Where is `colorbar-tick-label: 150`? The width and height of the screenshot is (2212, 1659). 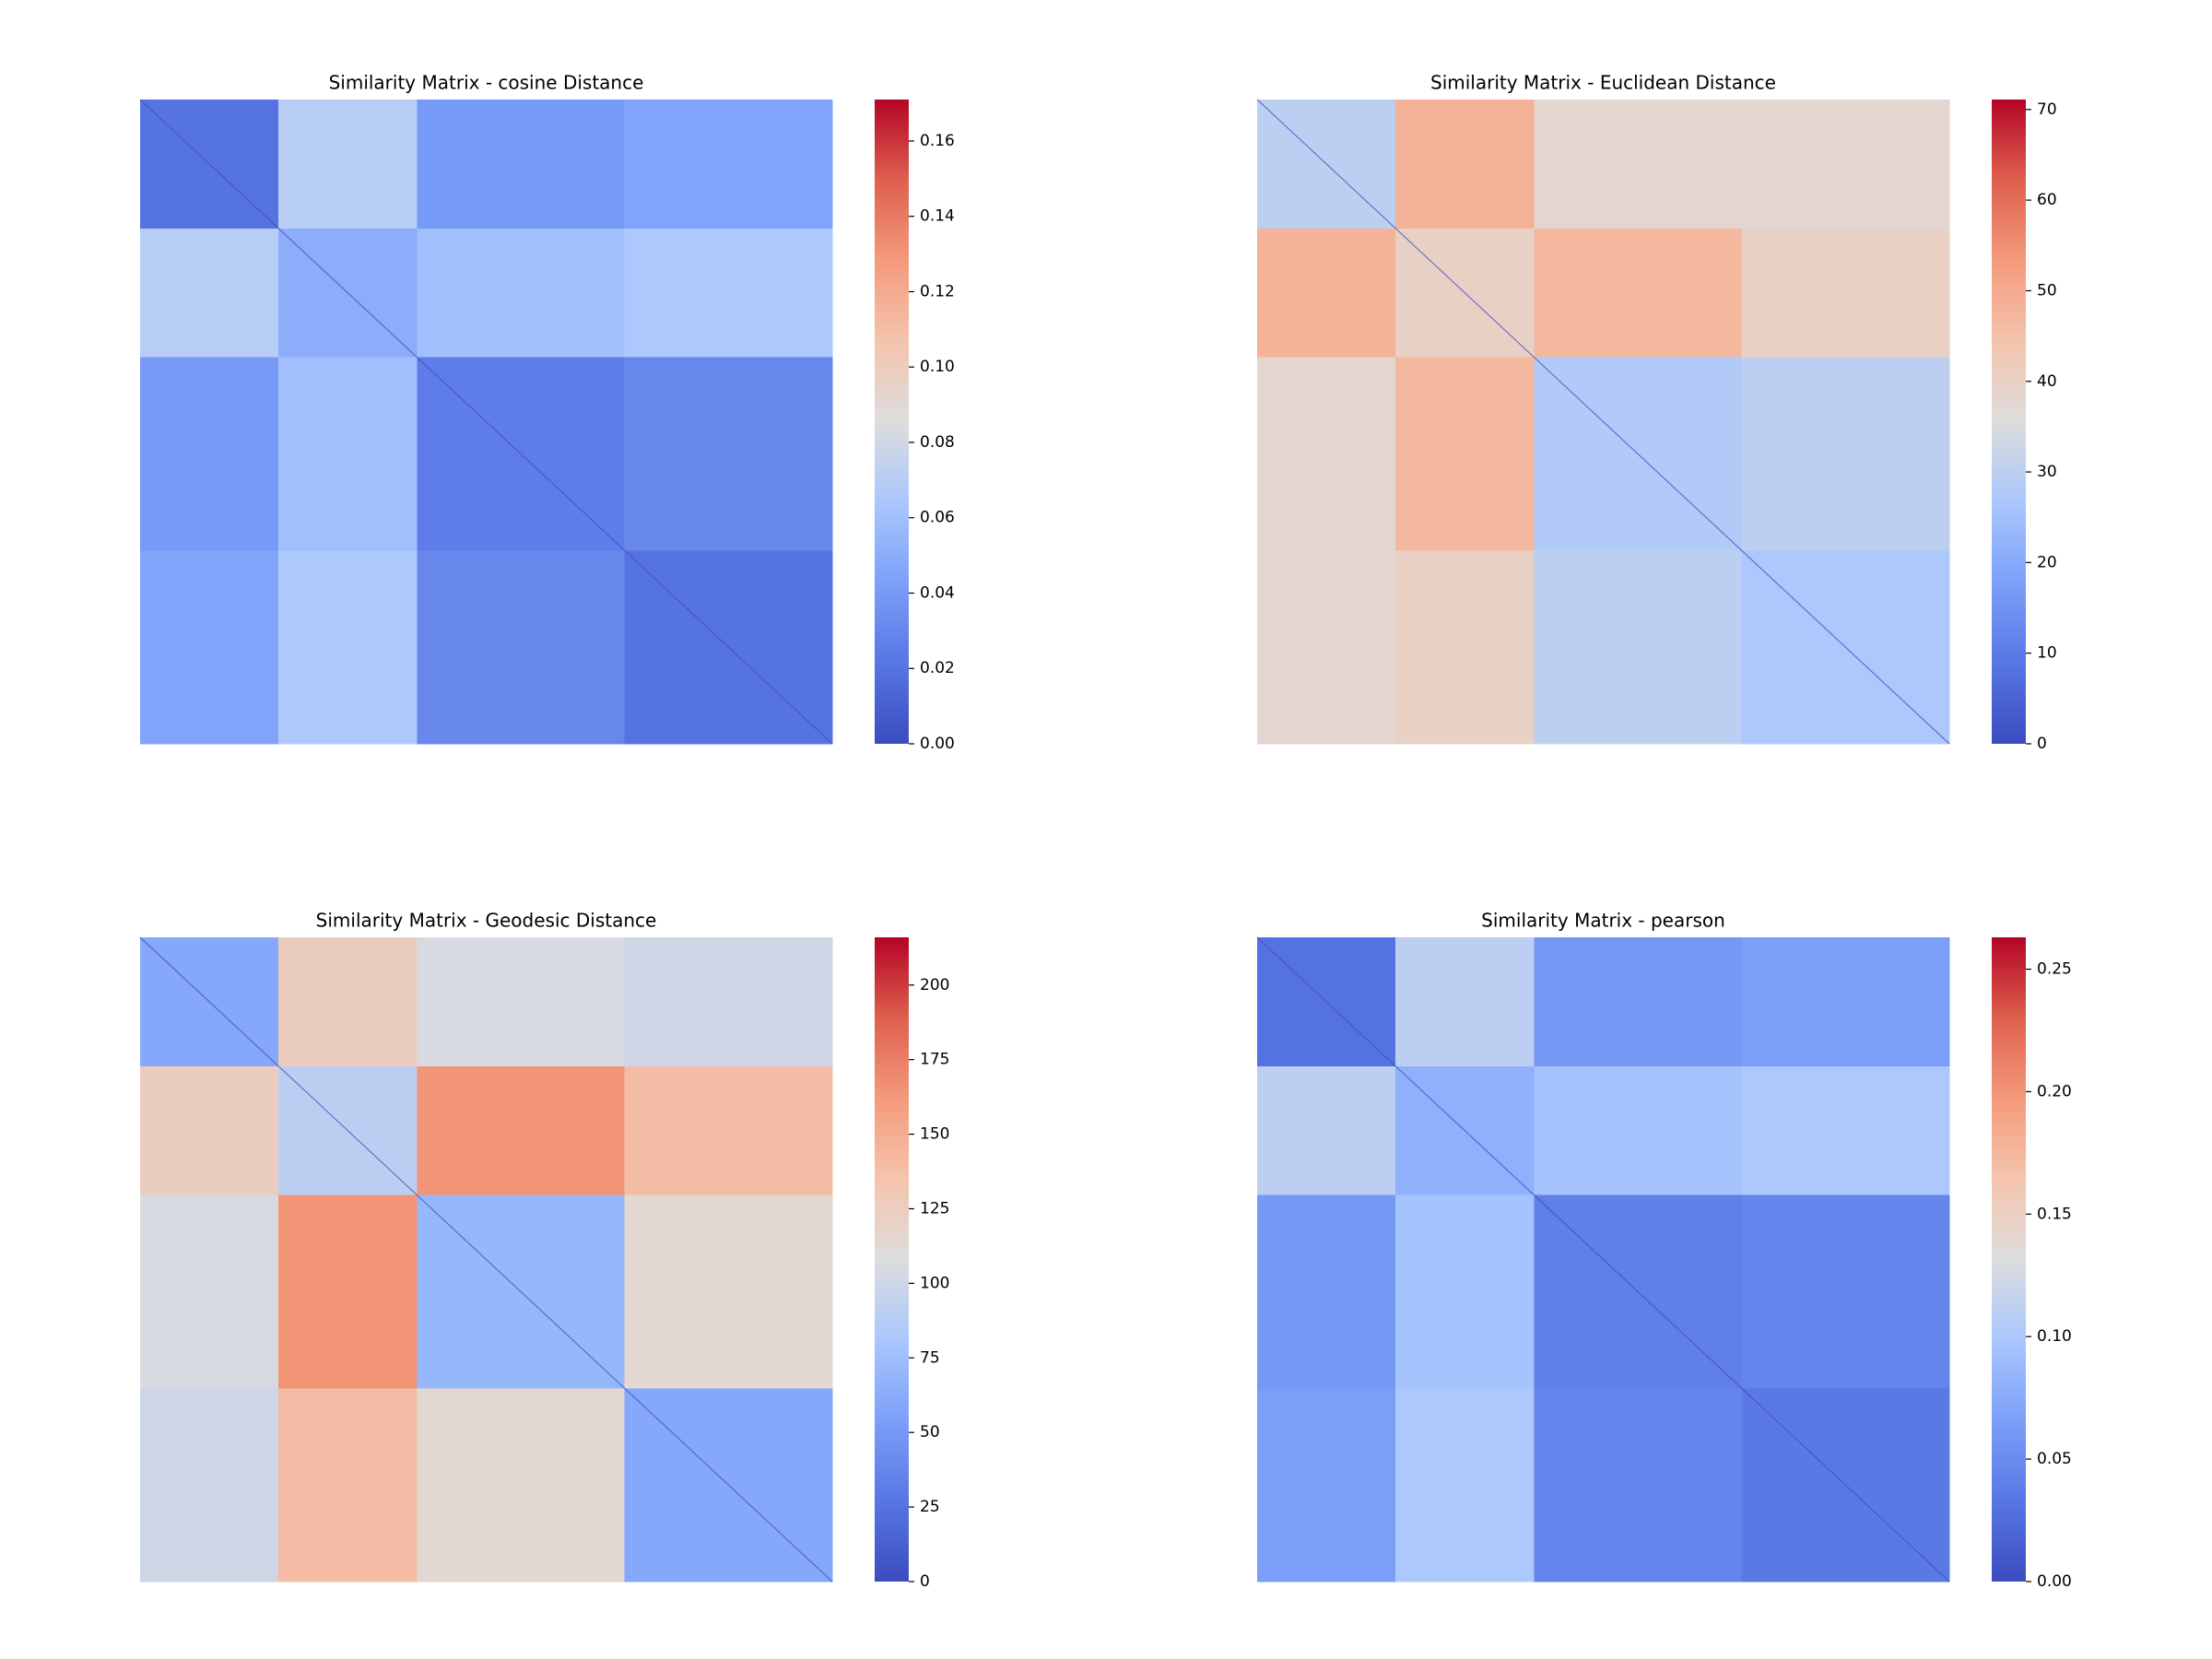 colorbar-tick-label: 150 is located at coordinates (934, 1134).